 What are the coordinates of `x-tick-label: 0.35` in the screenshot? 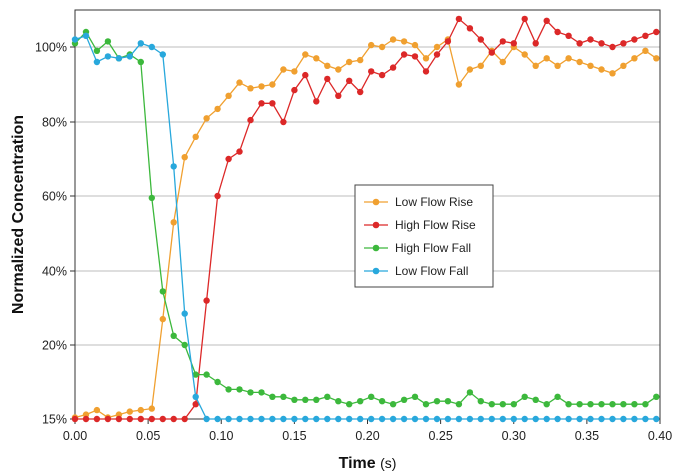 It's located at (587, 436).